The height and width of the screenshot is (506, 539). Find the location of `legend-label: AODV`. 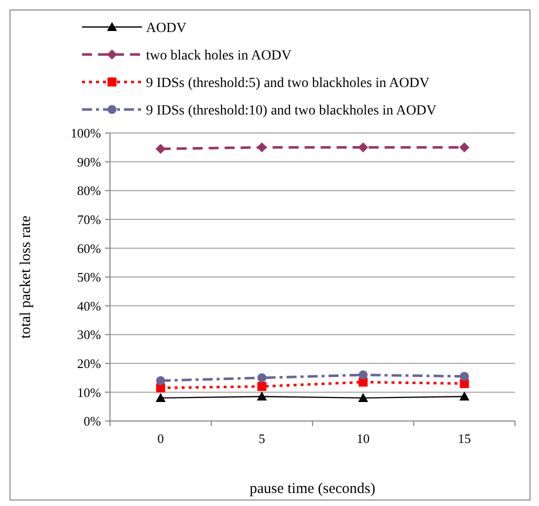

legend-label: AODV is located at coordinates (166, 28).